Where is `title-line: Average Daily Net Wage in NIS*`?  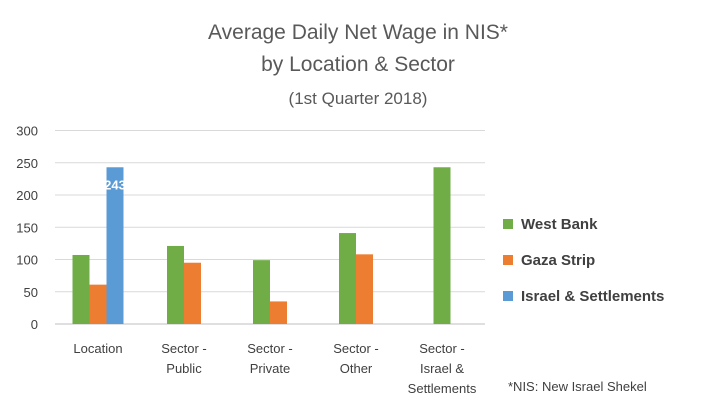 title-line: Average Daily Net Wage in NIS* is located at coordinates (358, 32).